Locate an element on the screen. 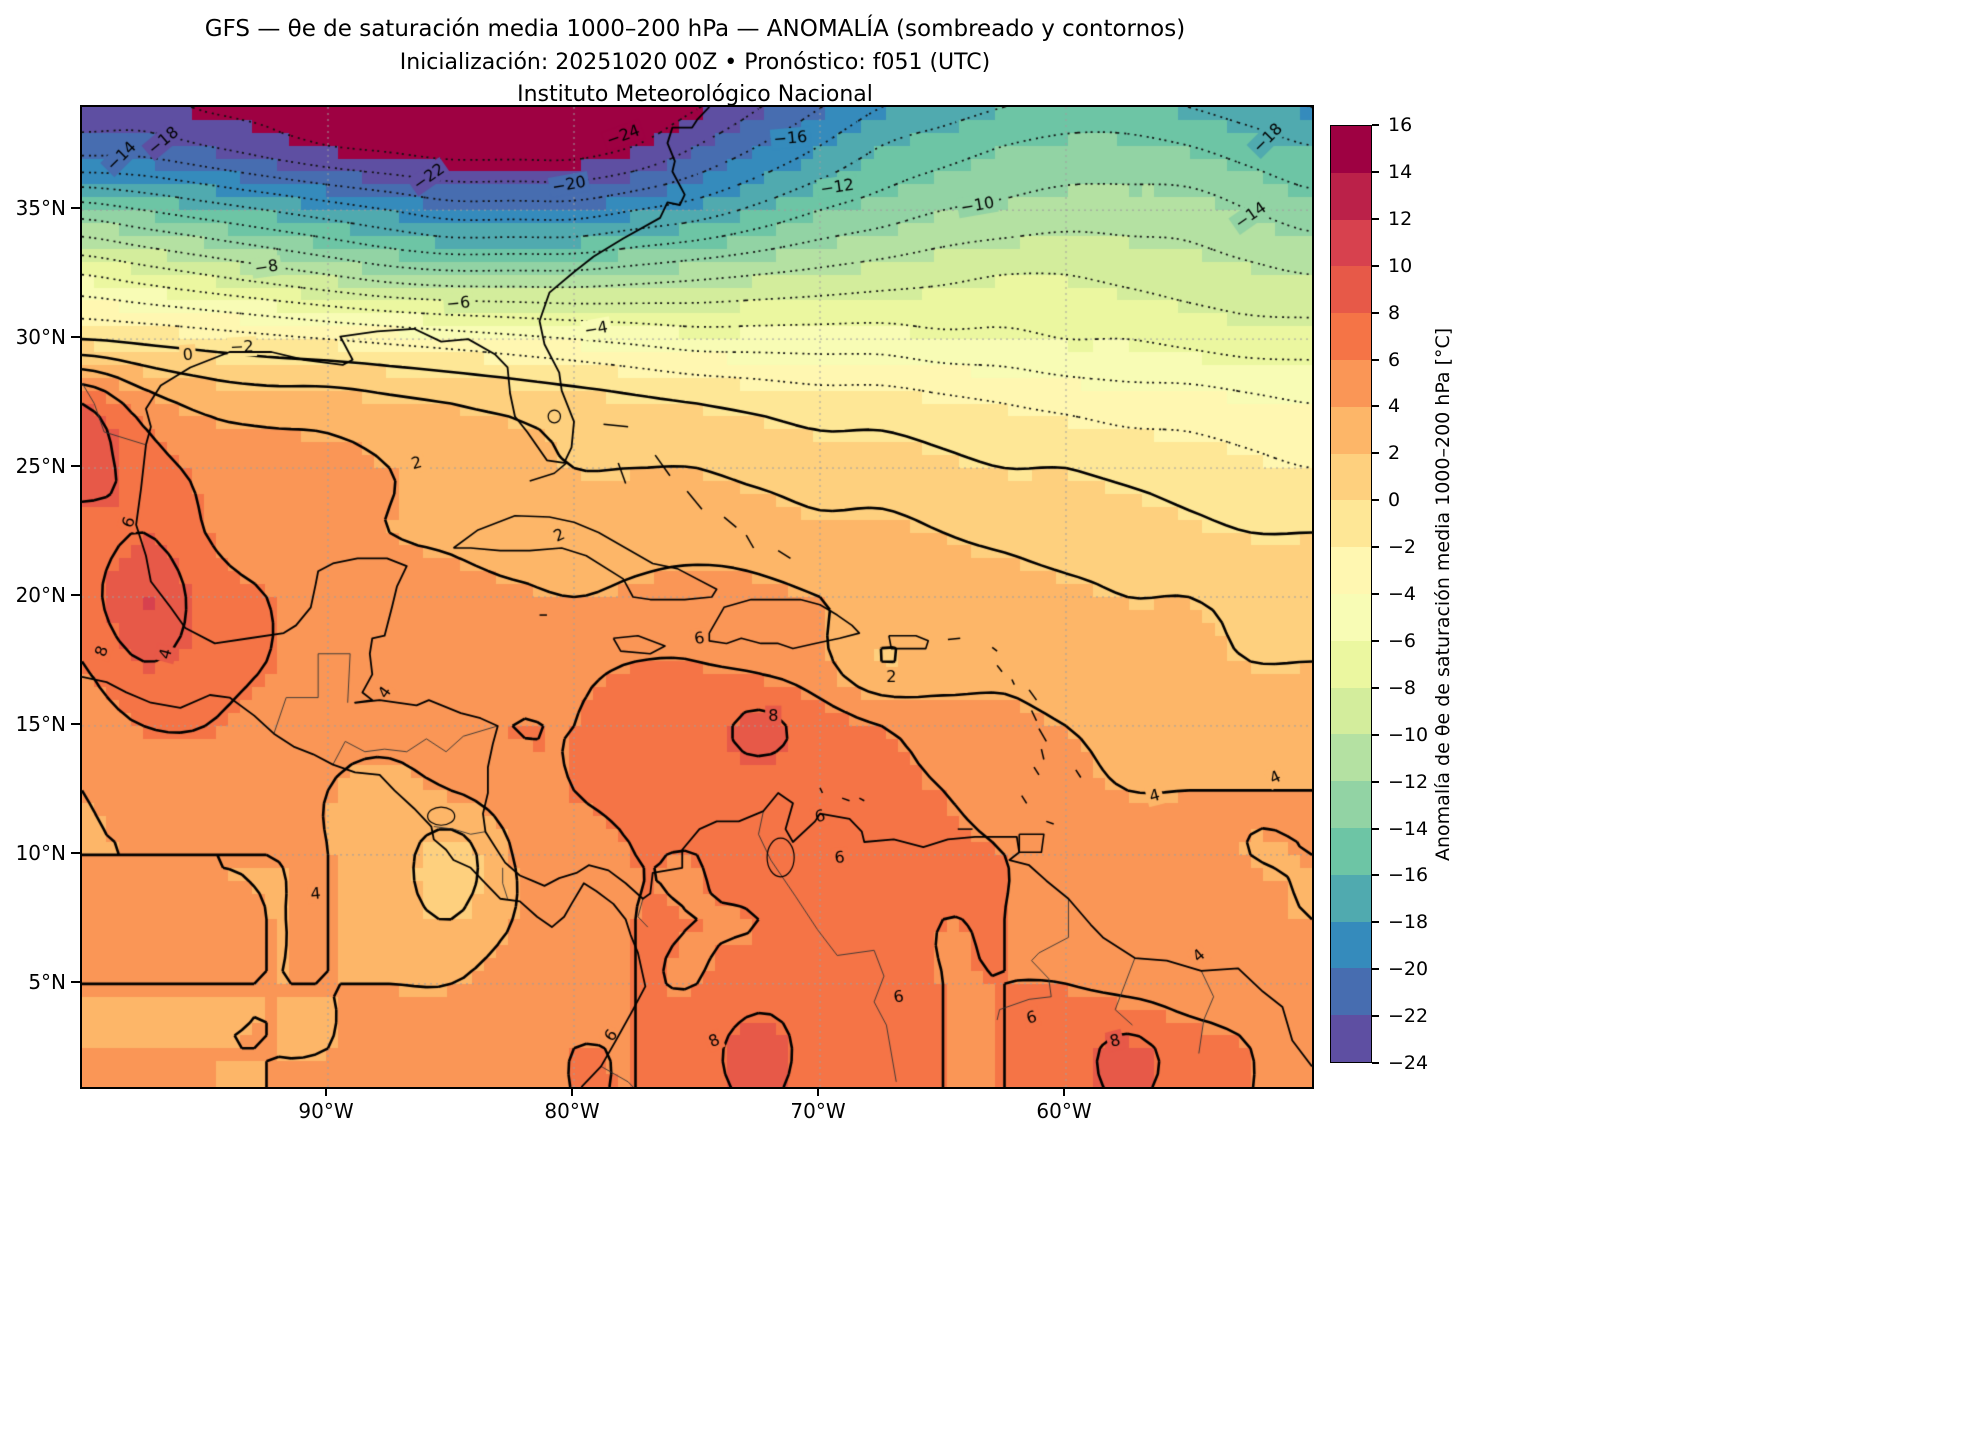 This screenshot has width=1980, height=1440. y-tick-label: 25°N is located at coordinates (40, 466).